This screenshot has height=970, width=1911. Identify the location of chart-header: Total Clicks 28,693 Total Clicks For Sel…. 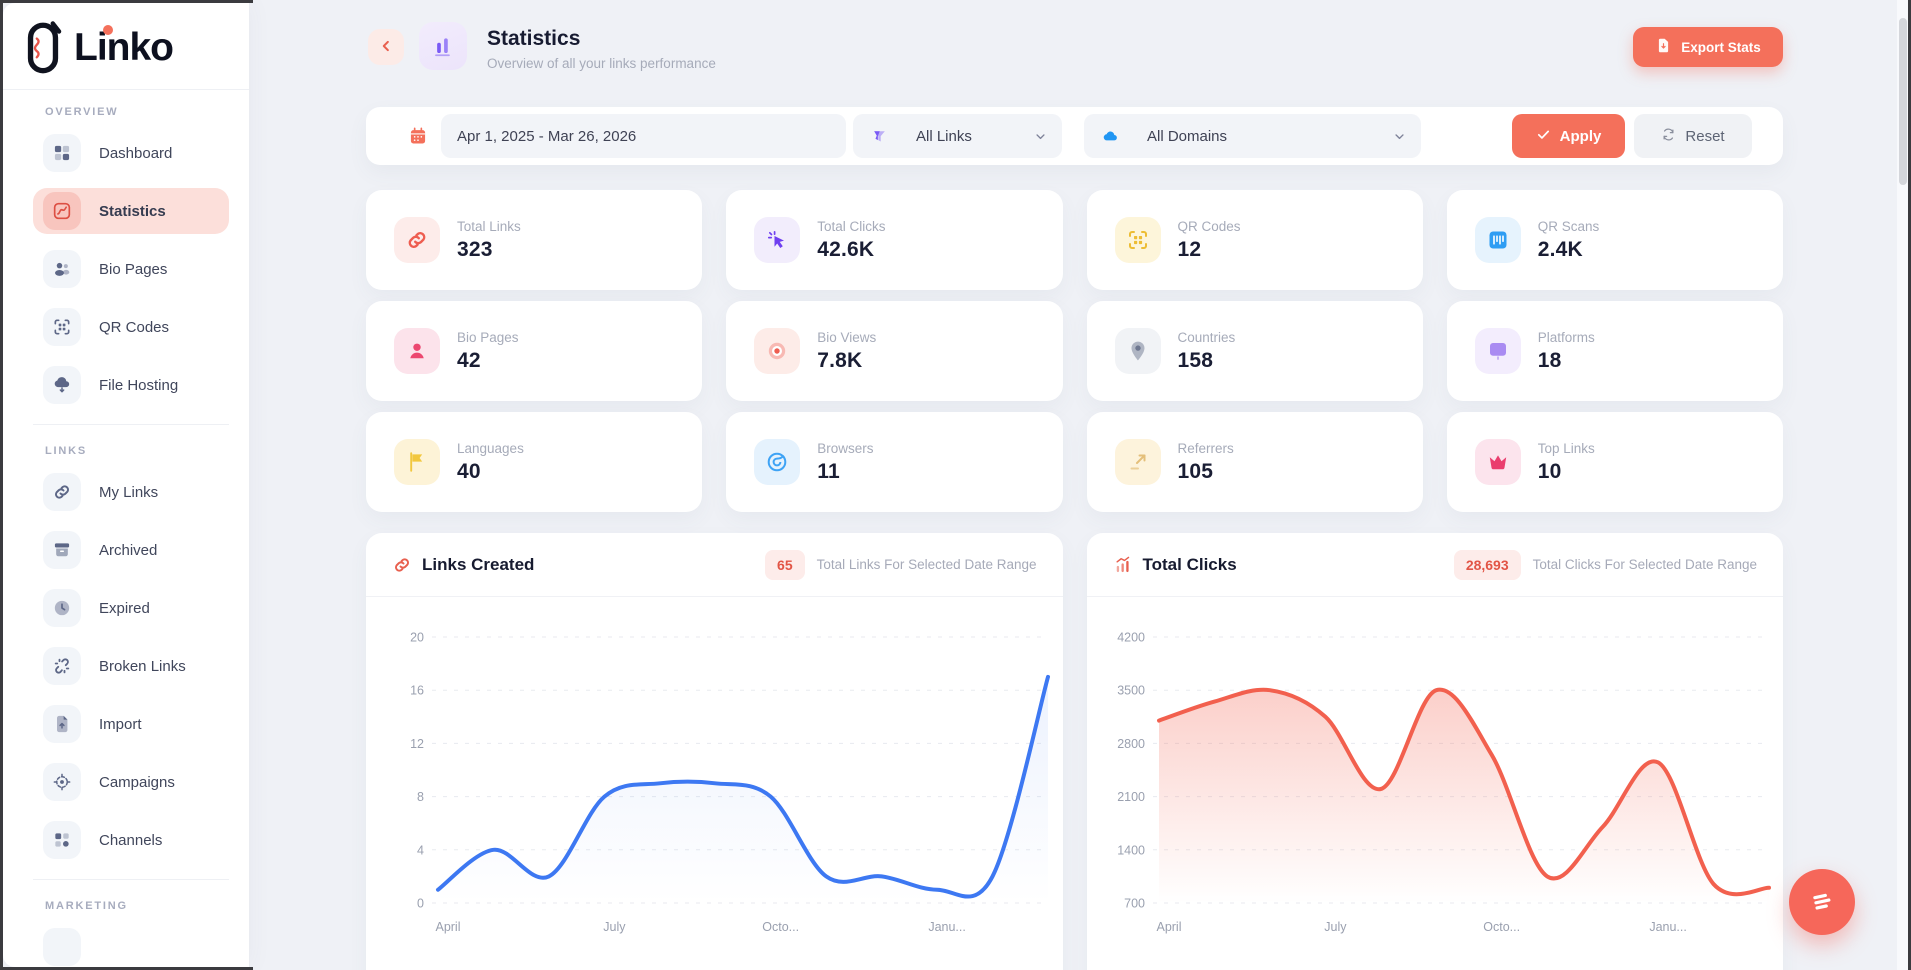
(1434, 565).